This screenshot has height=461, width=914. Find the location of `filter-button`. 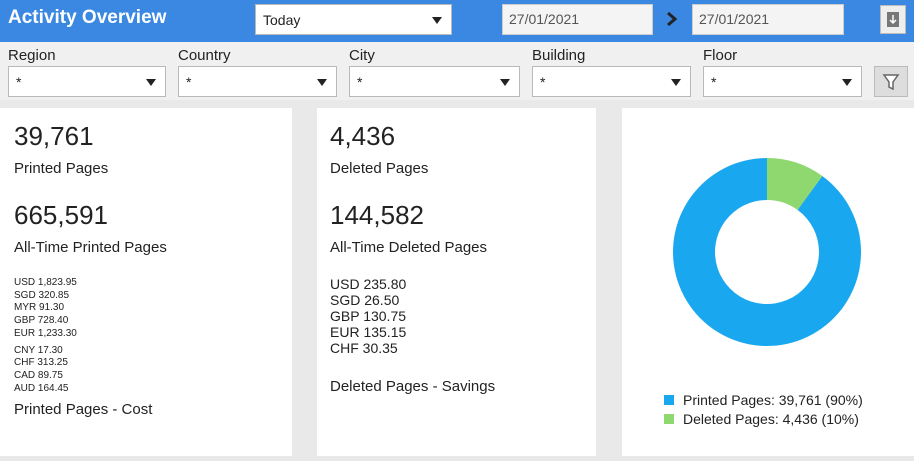

filter-button is located at coordinates (891, 81).